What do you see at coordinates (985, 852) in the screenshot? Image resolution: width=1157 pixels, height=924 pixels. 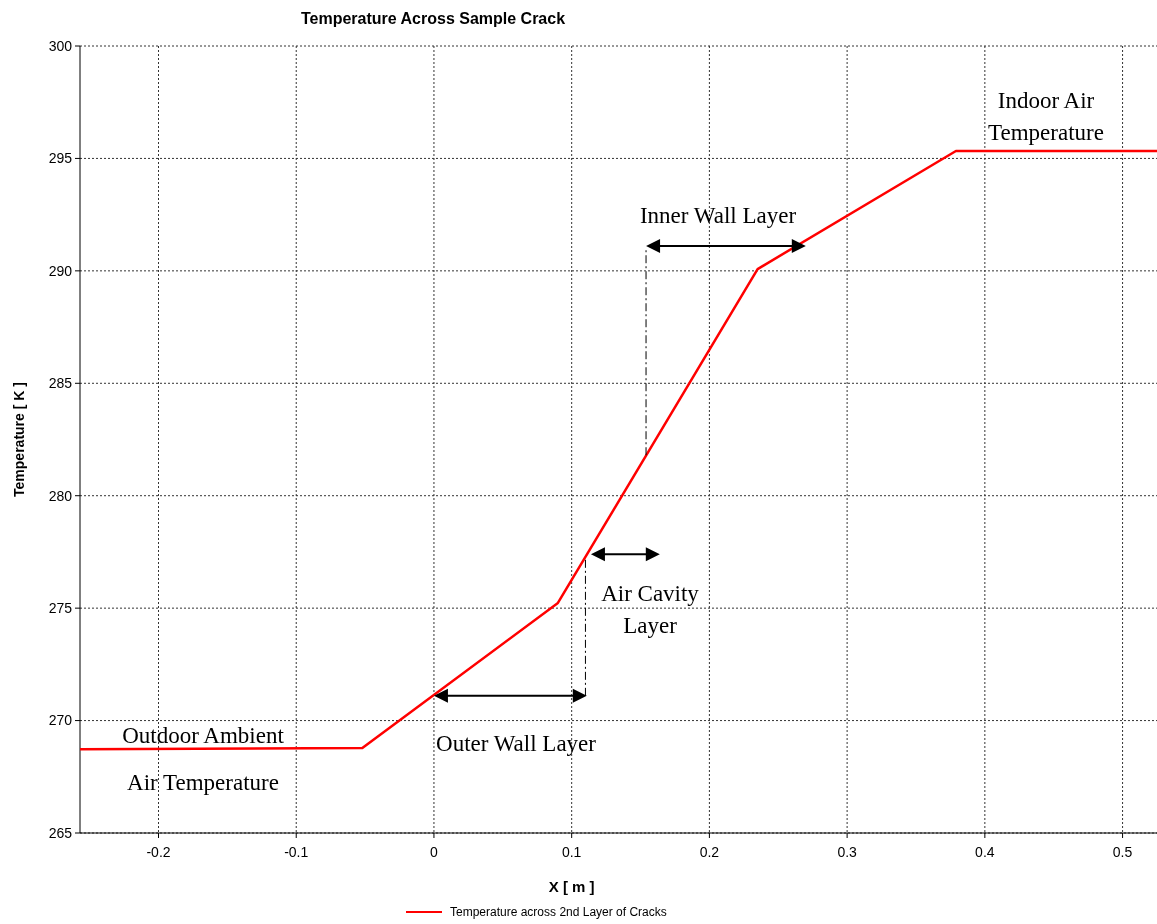 I see `x-tick-label: 0.4` at bounding box center [985, 852].